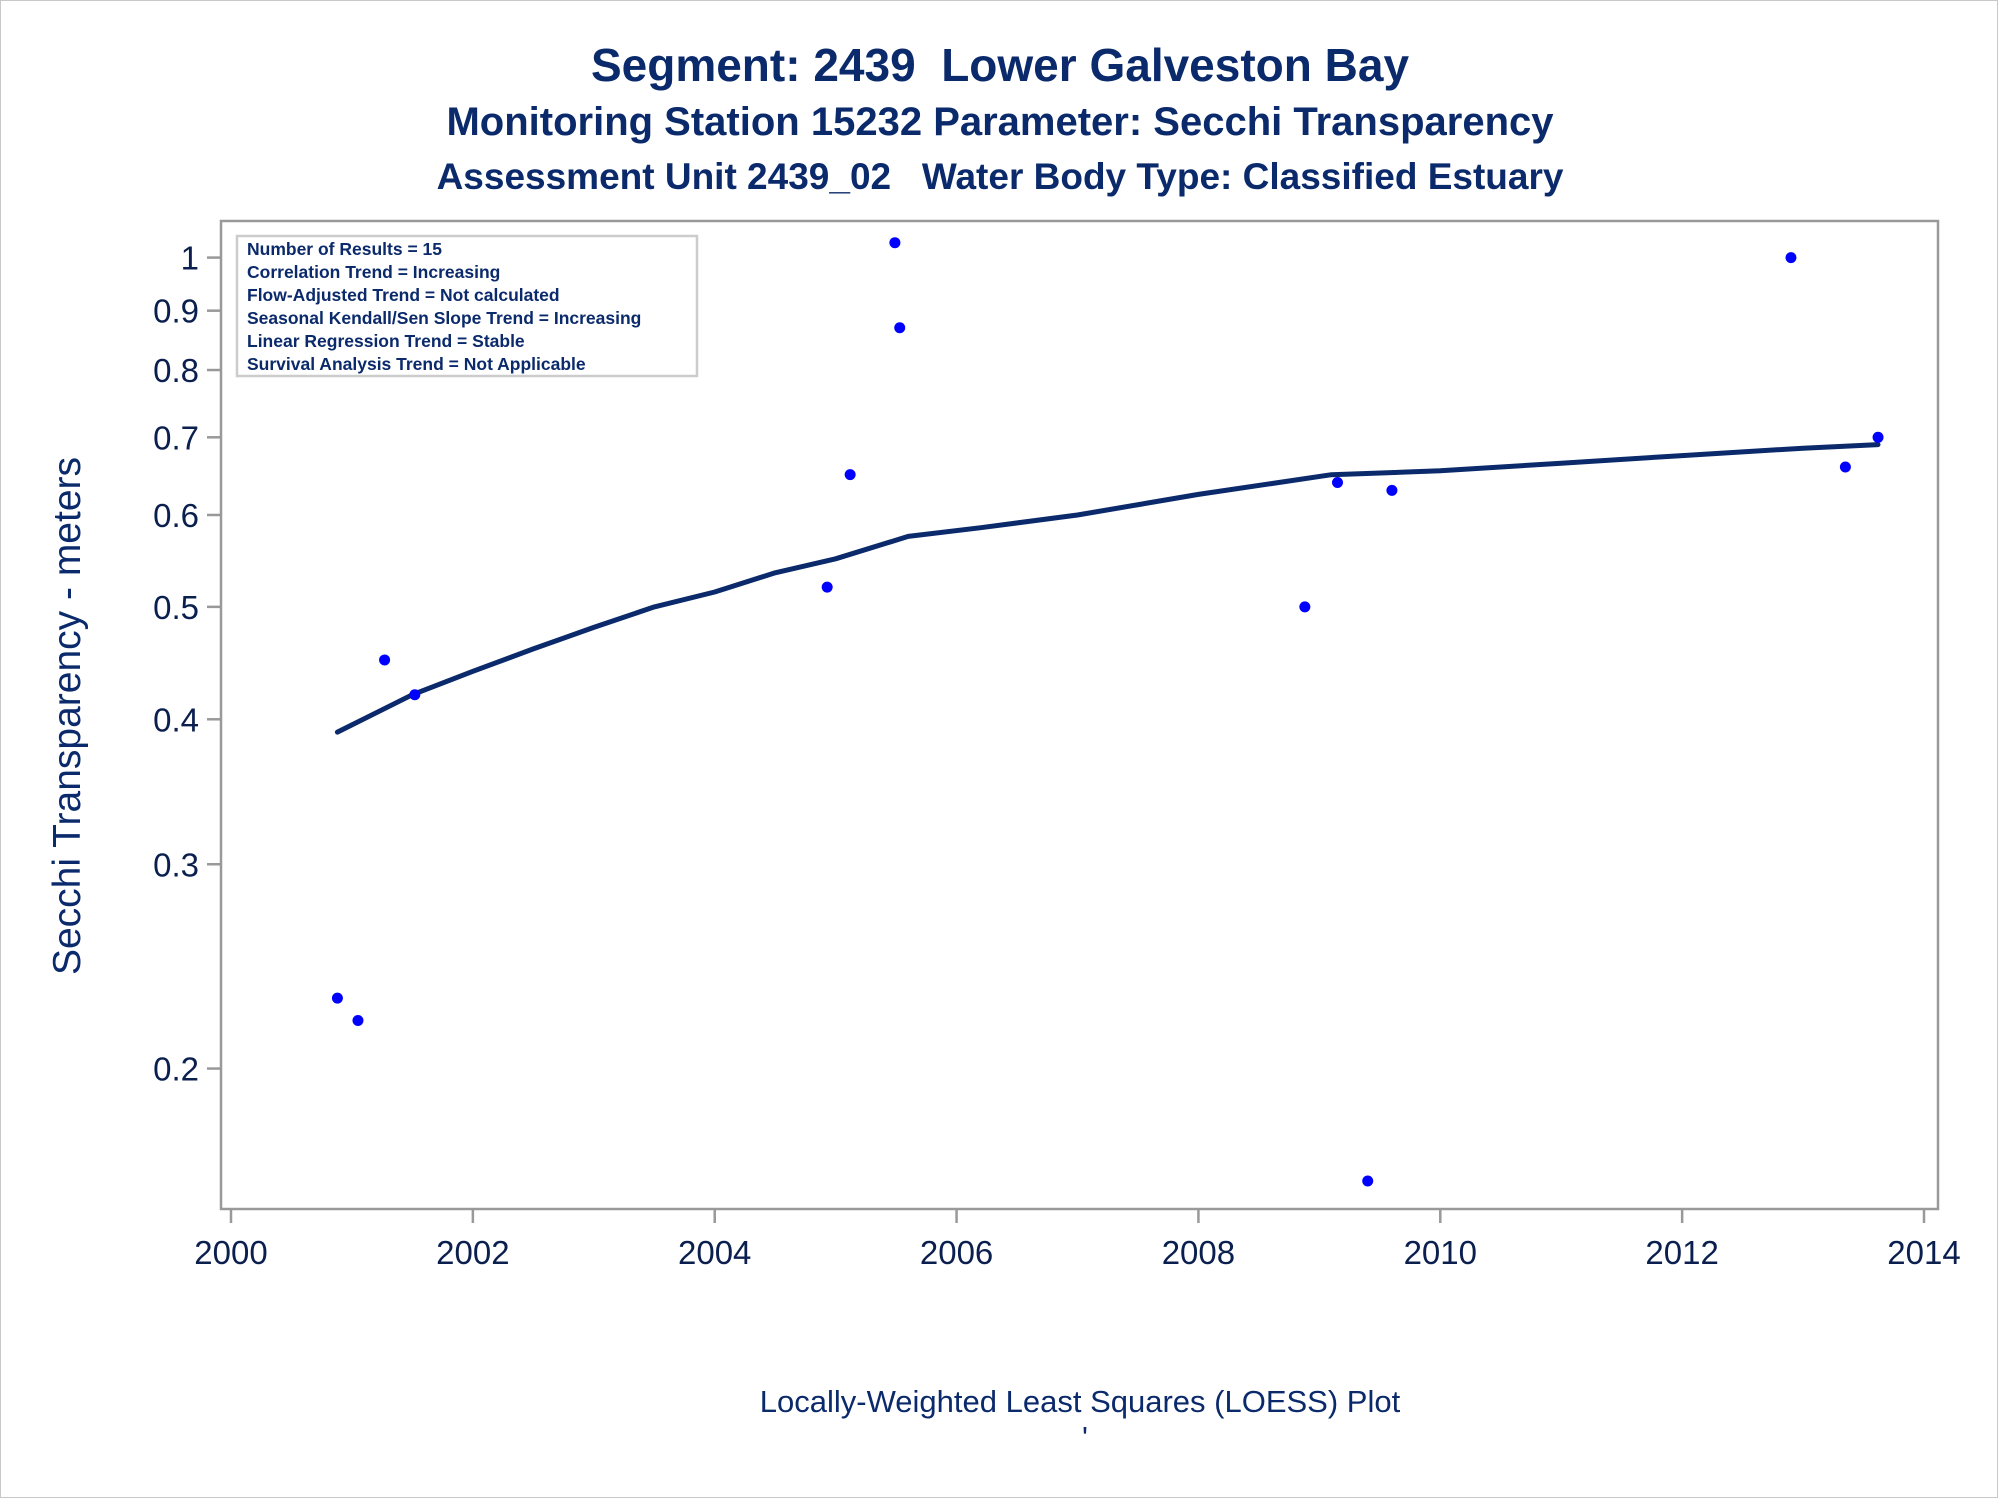 The height and width of the screenshot is (1500, 2000). What do you see at coordinates (176, 311) in the screenshot?
I see `y-tick-label: 0.9` at bounding box center [176, 311].